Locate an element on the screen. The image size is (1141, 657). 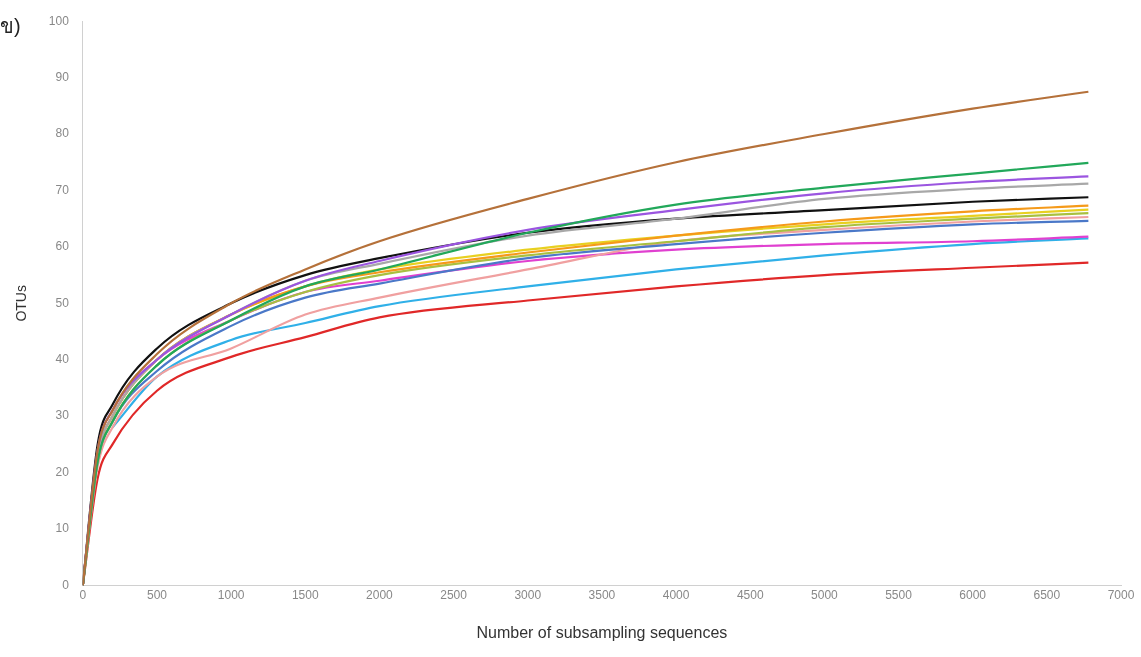
y-axis-title: OTUs is located at coordinates (21, 303).